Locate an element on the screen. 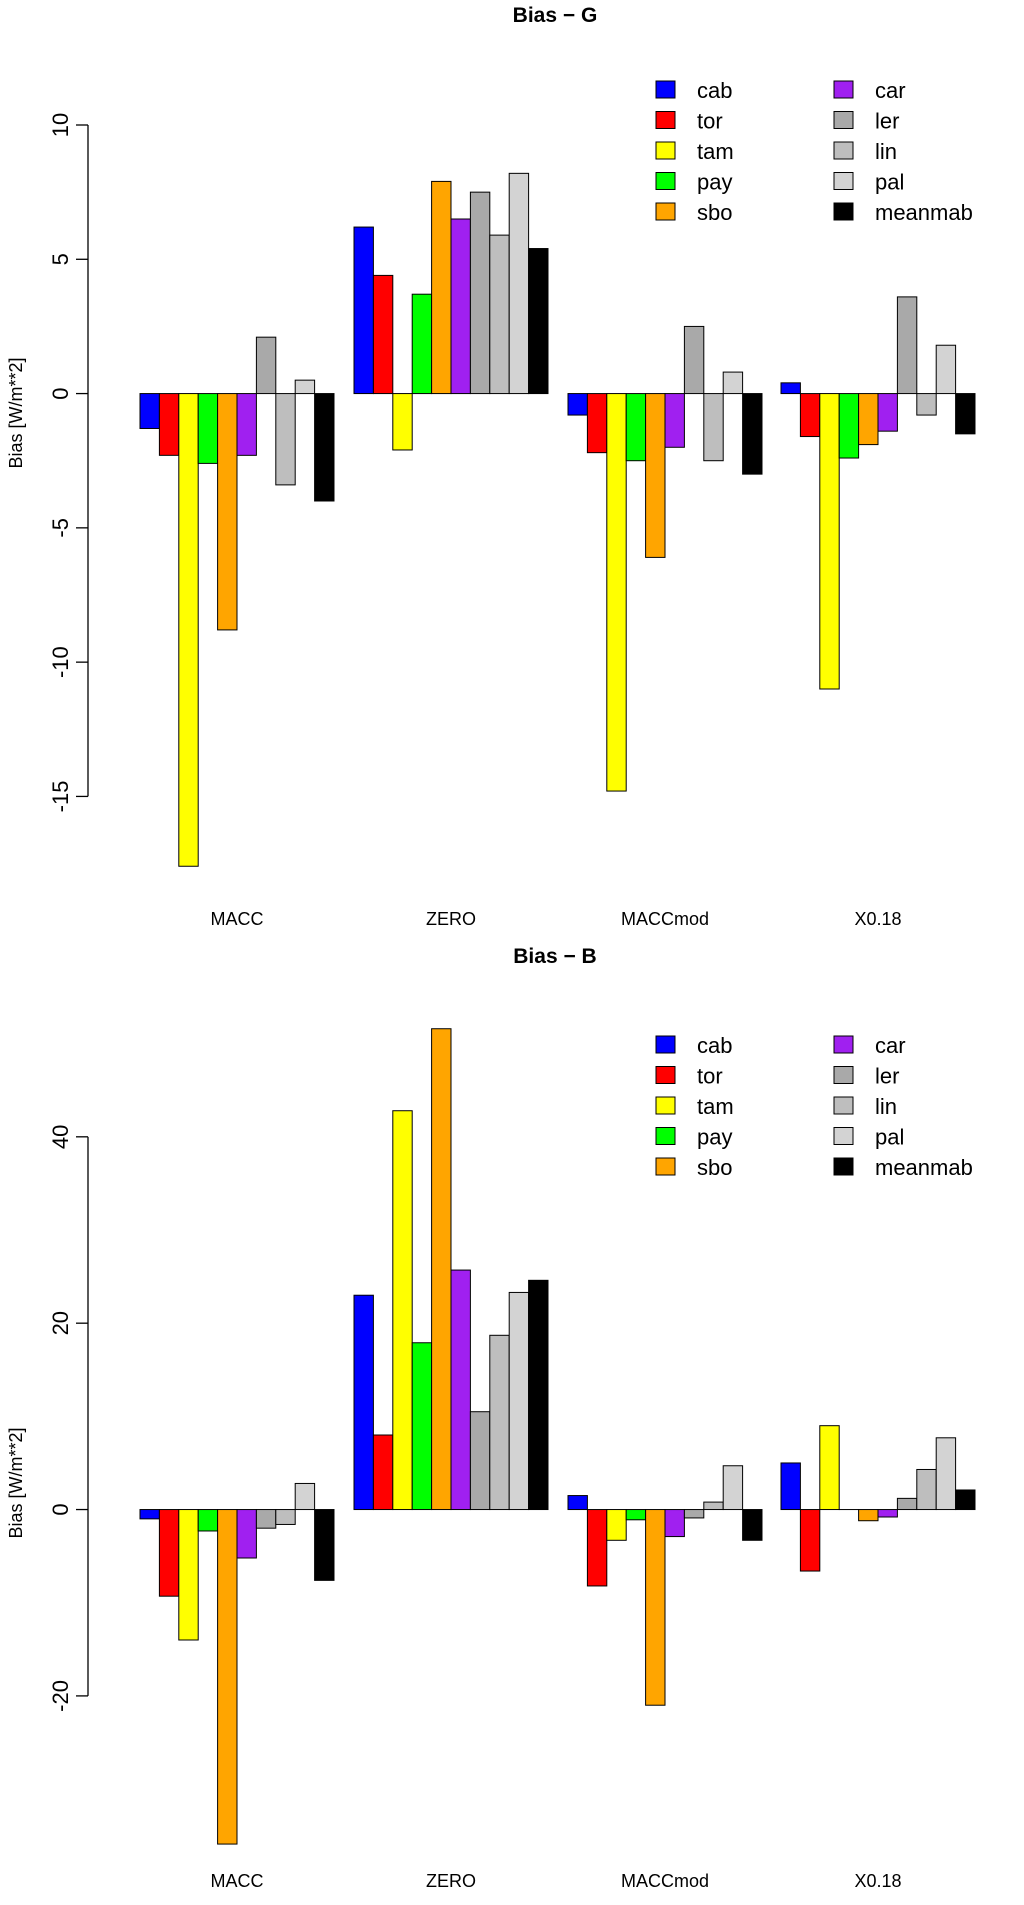 The height and width of the screenshot is (1905, 1024). legend-swatch-pal is located at coordinates (843, 1136).